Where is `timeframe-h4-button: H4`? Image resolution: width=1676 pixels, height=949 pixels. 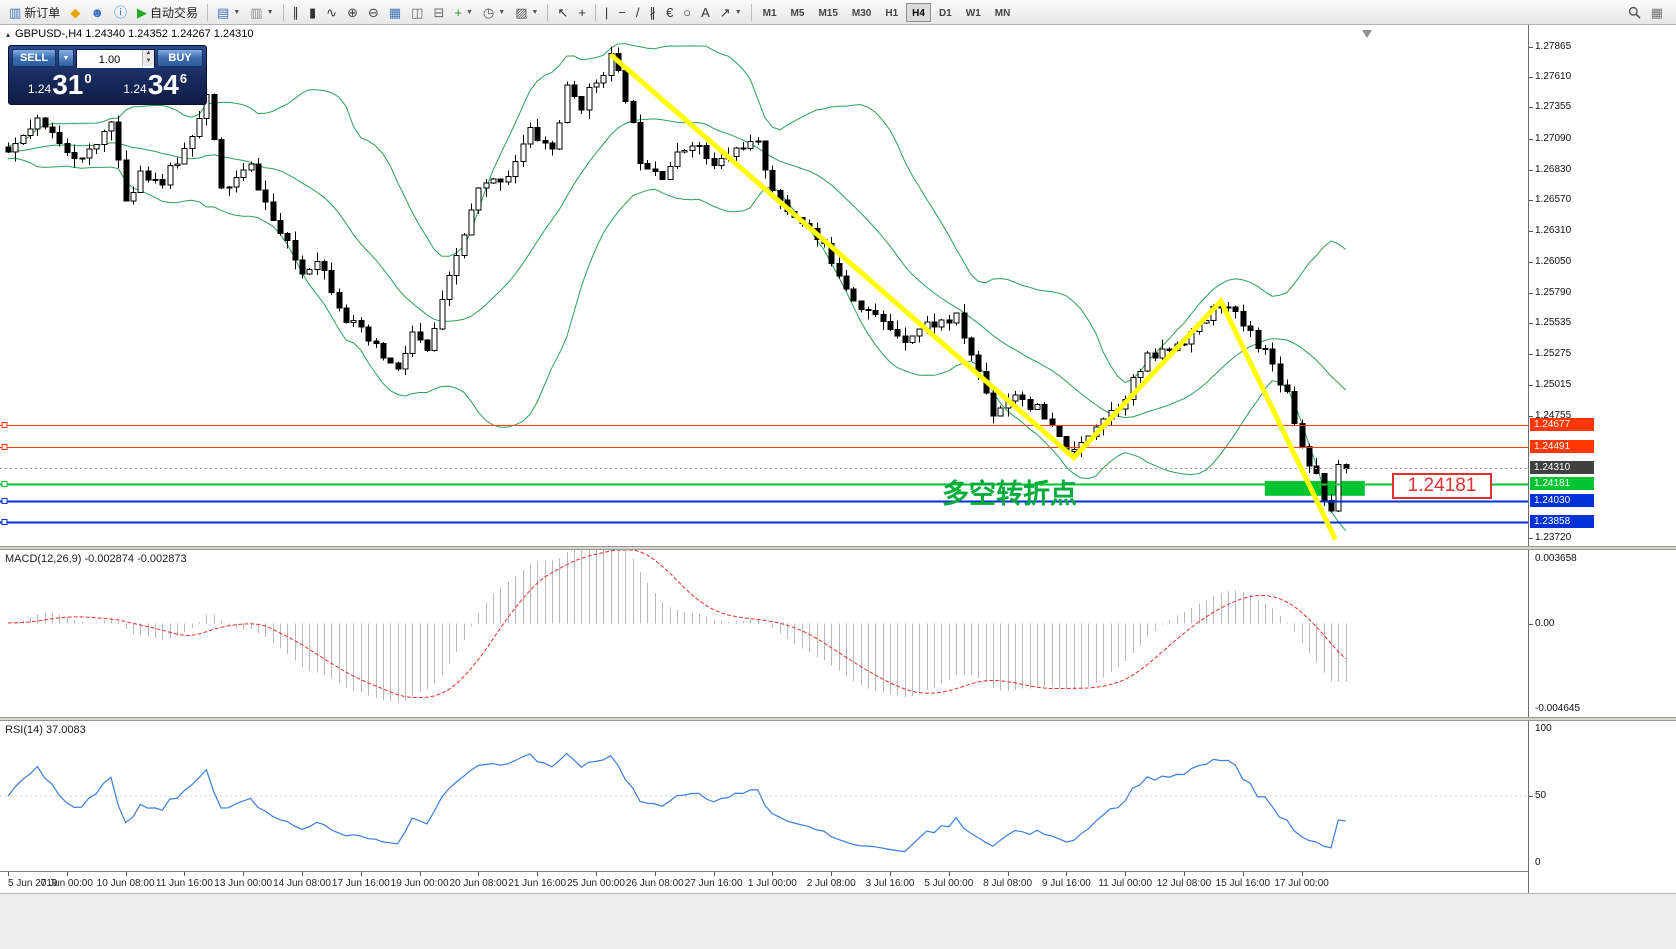 timeframe-h4-button: H4 is located at coordinates (918, 12).